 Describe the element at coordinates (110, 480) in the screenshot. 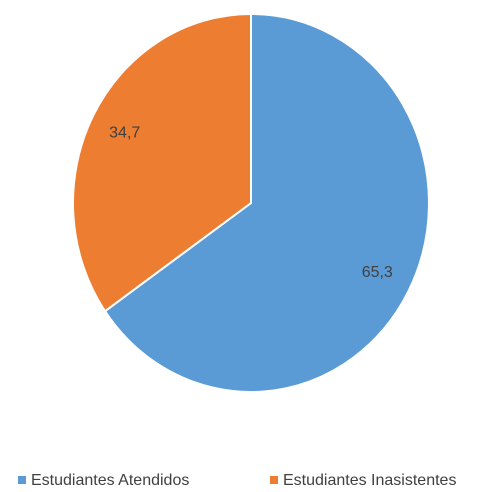

I see `legend-label: Estudiantes Atendidos` at that location.